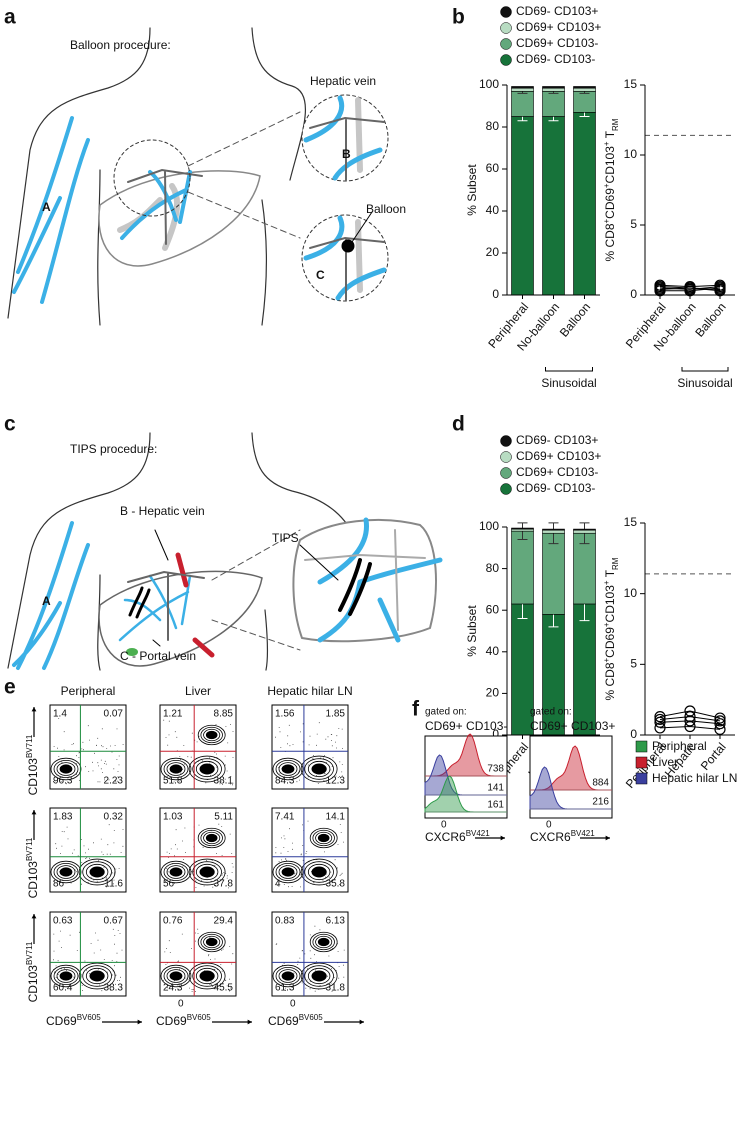 The width and height of the screenshot is (750, 1129). I want to click on panel-letter: c, so click(10, 424).